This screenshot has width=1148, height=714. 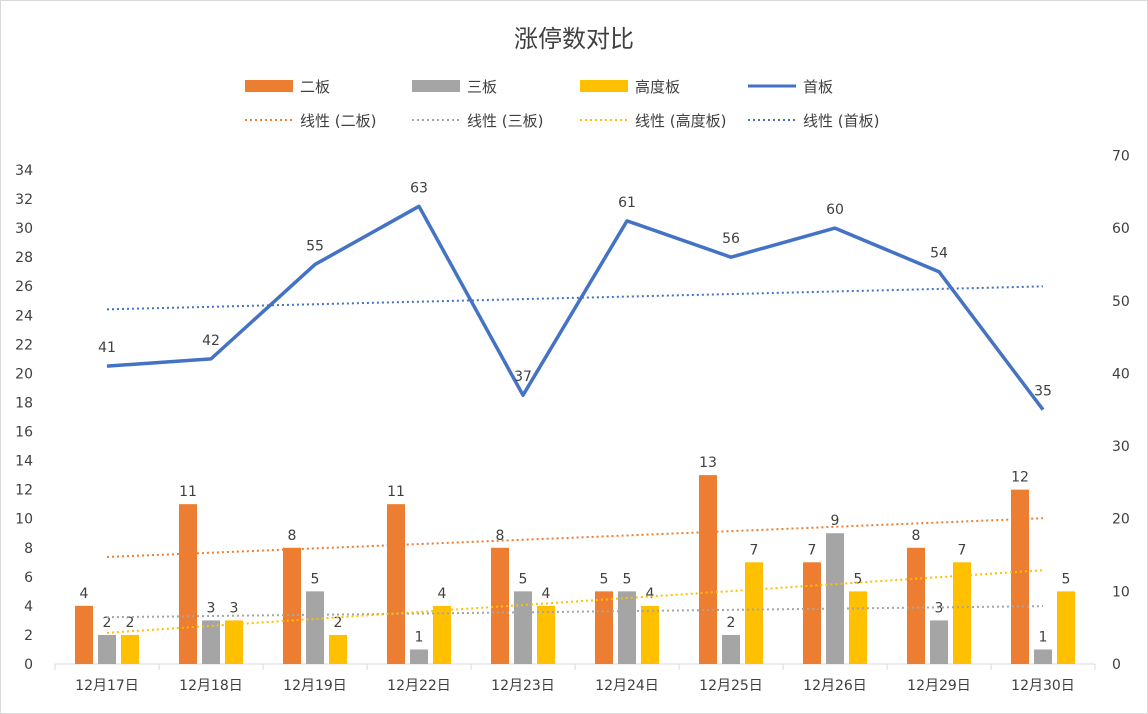 I want to click on legend-label: 首板, so click(x=818, y=87).